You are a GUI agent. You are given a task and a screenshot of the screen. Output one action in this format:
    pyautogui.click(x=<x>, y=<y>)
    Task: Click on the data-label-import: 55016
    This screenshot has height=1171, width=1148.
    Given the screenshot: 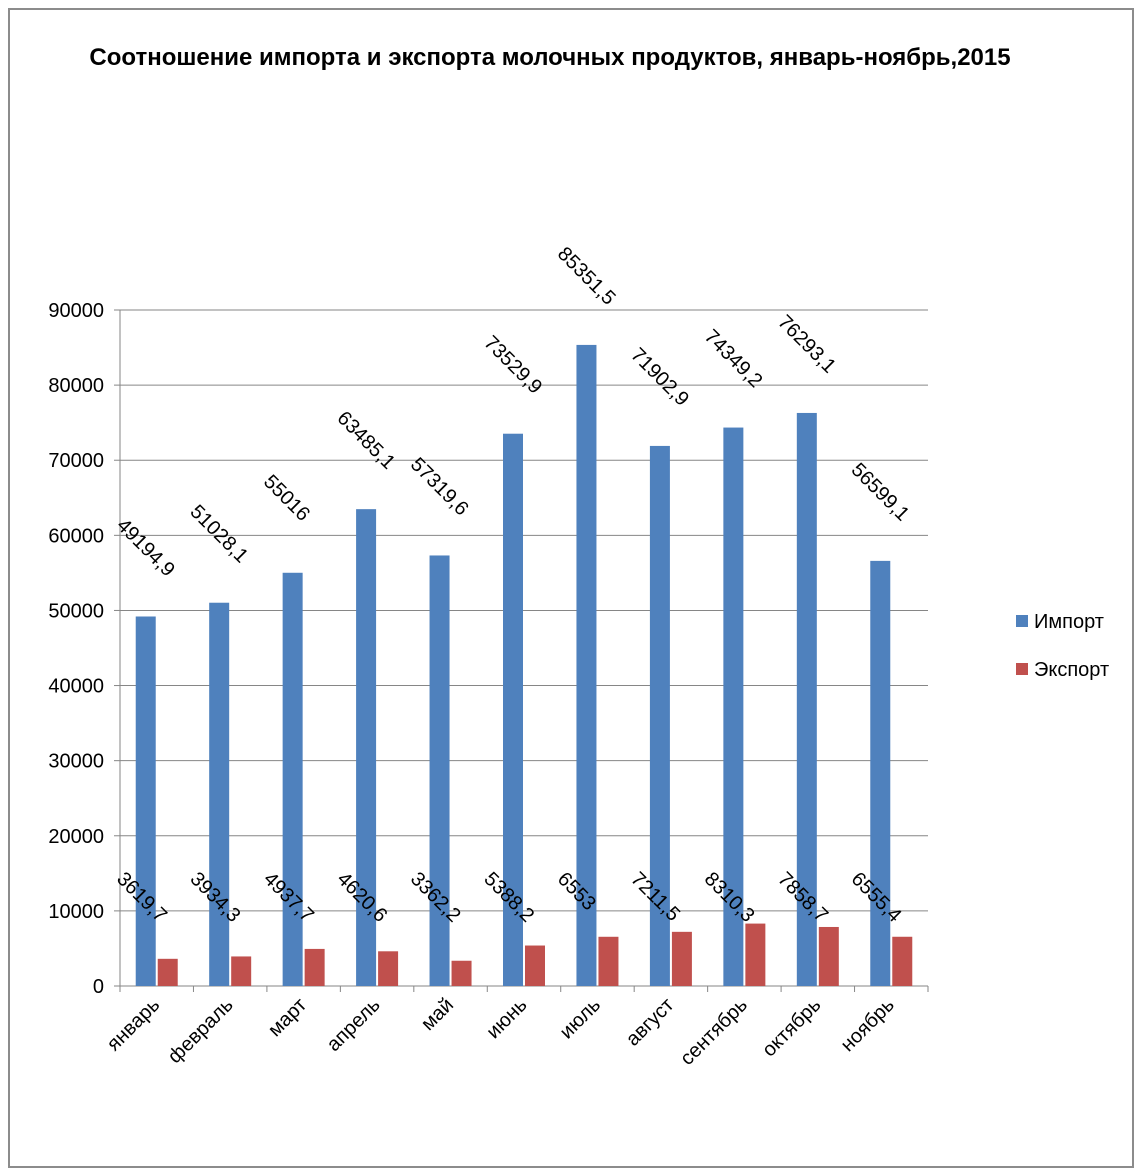 What is the action you would take?
    pyautogui.click(x=286, y=498)
    